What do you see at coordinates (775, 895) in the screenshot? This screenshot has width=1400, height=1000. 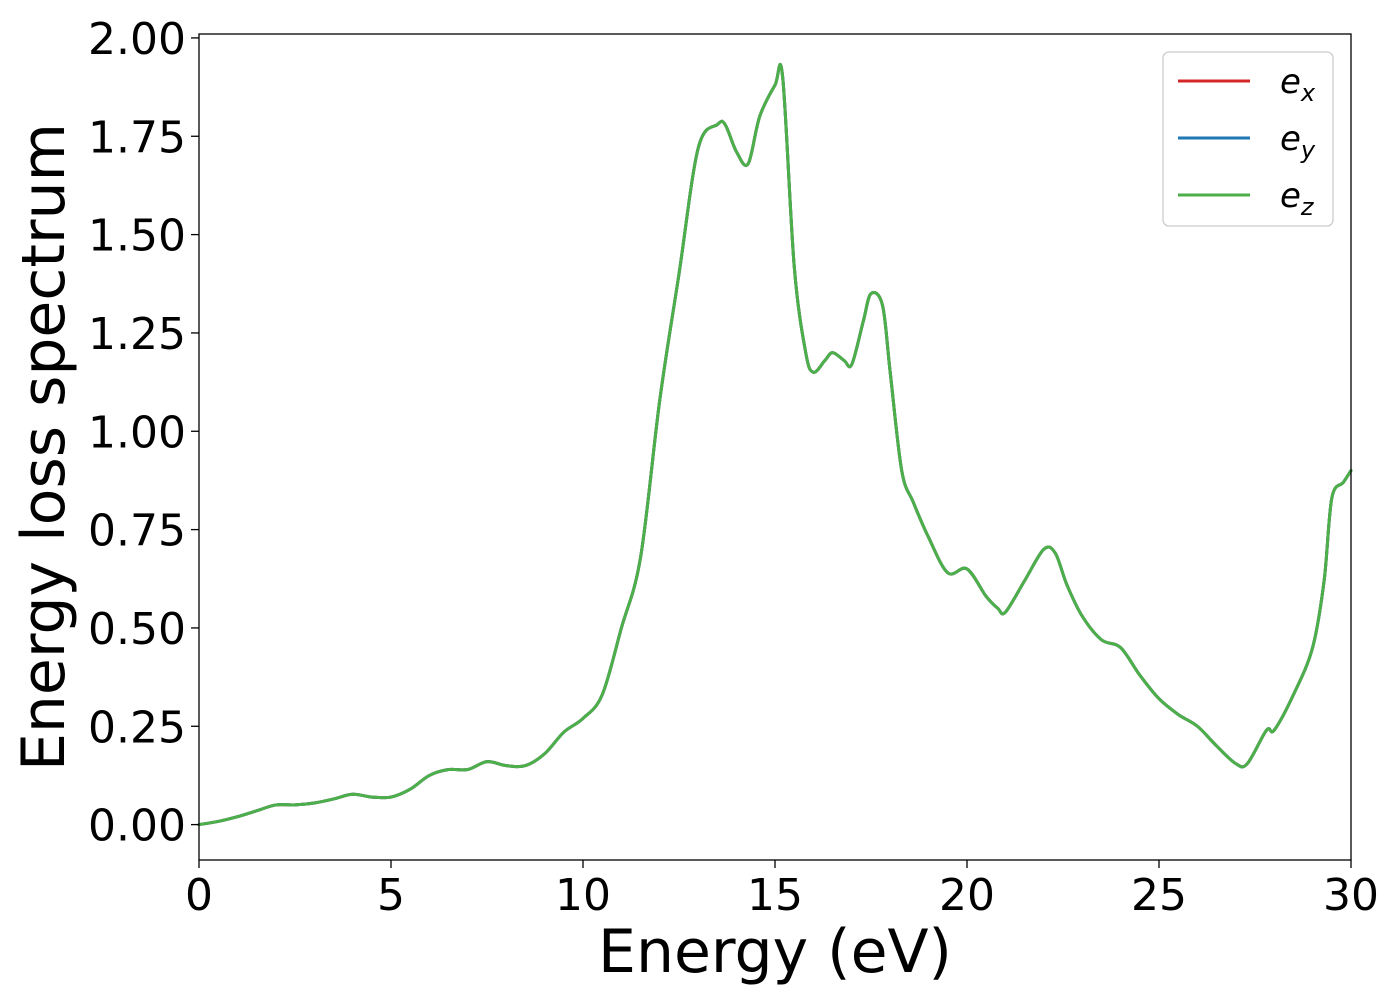 I see `x-tick-label: 15` at bounding box center [775, 895].